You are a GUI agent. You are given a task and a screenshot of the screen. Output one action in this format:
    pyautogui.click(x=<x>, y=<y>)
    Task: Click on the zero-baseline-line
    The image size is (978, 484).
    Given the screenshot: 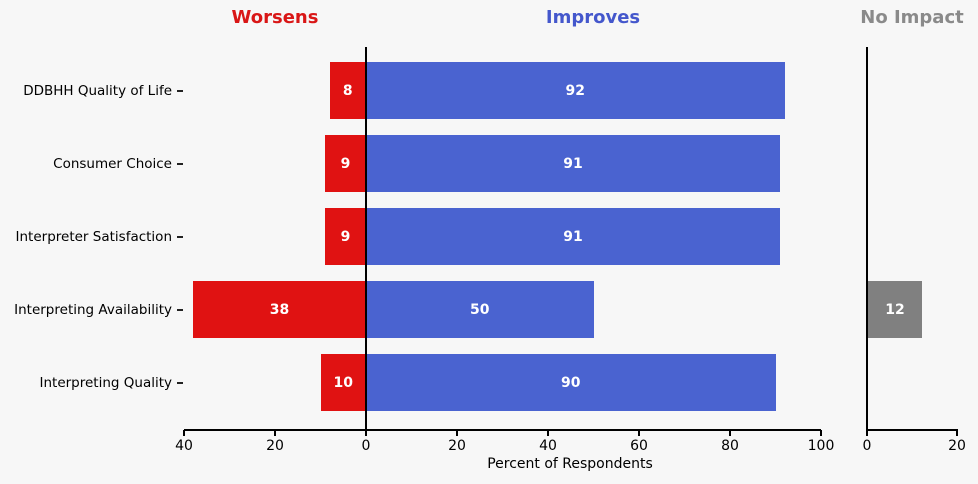 What is the action you would take?
    pyautogui.click(x=366, y=239)
    